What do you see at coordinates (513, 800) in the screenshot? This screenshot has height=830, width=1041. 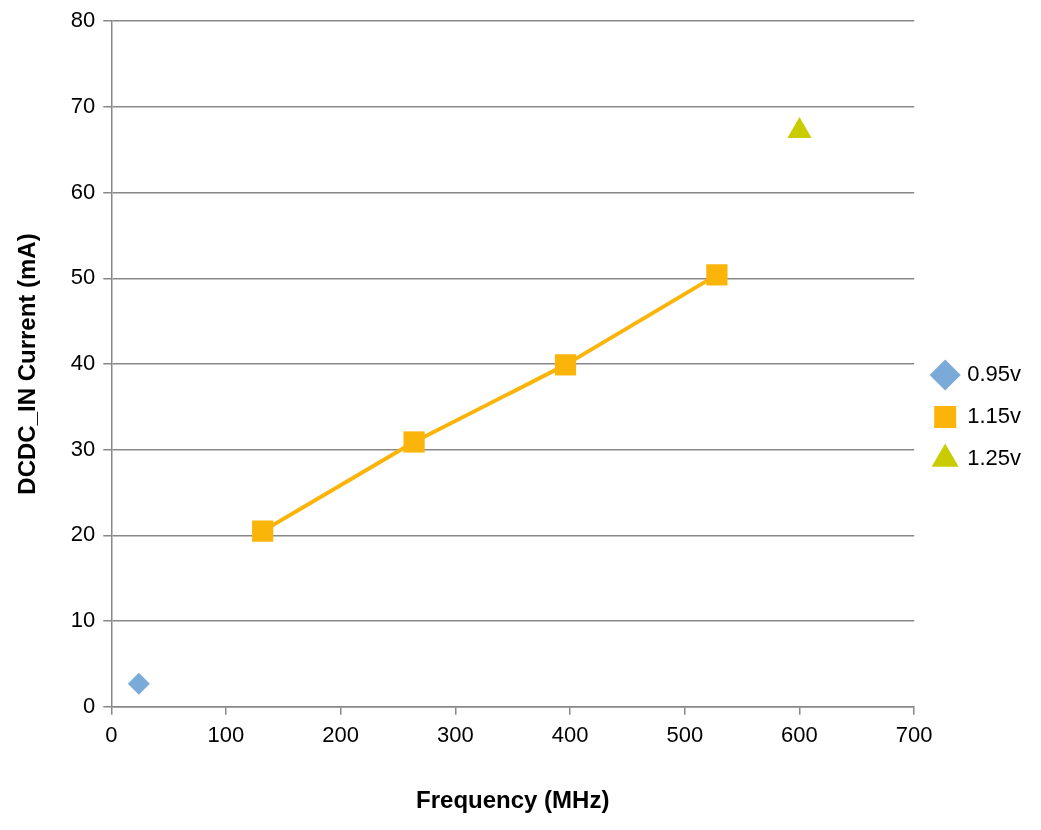 I see `x-axis-title: Frequency (MHz)` at bounding box center [513, 800].